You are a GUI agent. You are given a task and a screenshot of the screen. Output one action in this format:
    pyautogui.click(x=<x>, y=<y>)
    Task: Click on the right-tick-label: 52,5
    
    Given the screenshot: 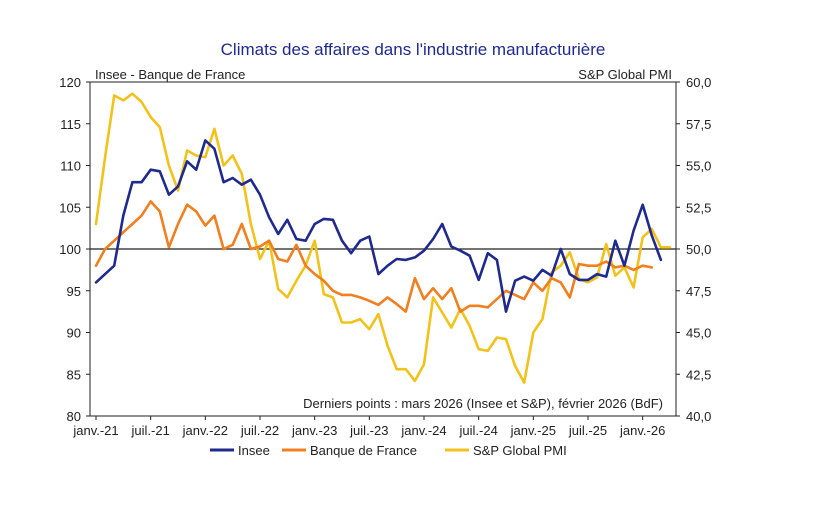 What is the action you would take?
    pyautogui.click(x=698, y=207)
    